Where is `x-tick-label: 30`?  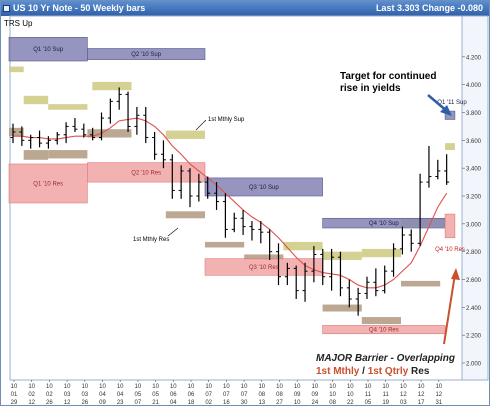 x-tick-label: 30 is located at coordinates (244, 403).